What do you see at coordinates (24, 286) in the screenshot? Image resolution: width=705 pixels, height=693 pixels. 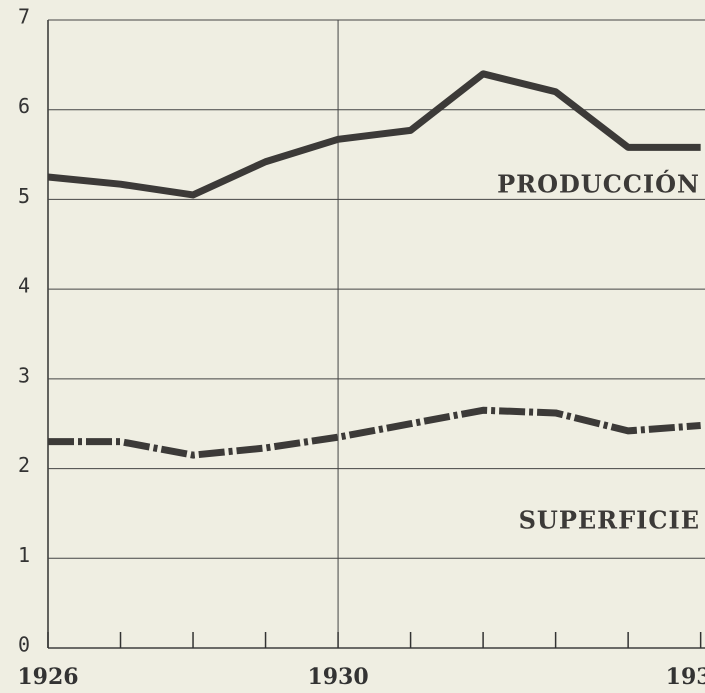 I see `y-tick-label: 4` at bounding box center [24, 286].